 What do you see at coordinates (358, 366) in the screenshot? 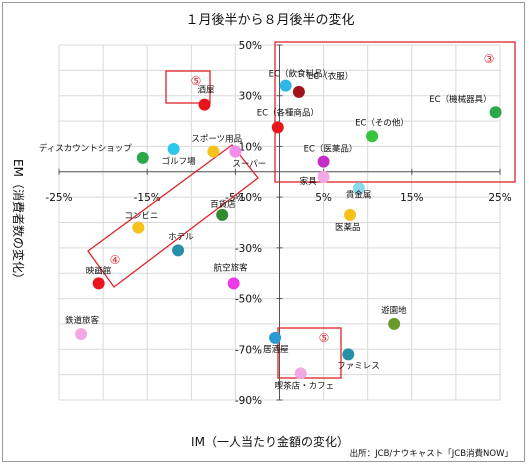
I see `point-label: ファミレス` at bounding box center [358, 366].